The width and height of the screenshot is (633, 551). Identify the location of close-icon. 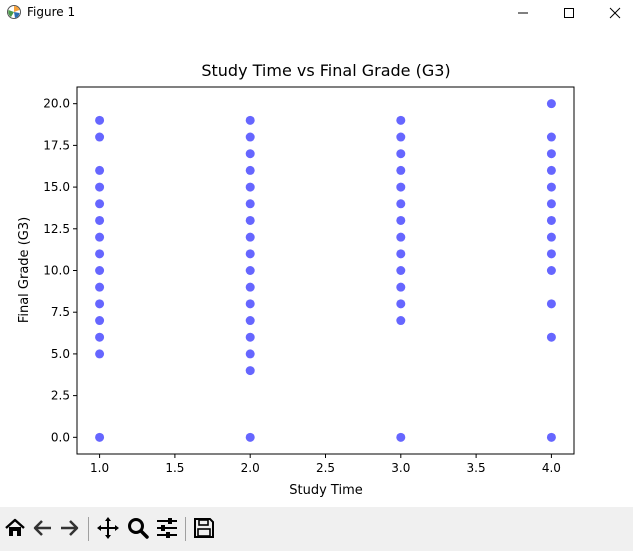
(615, 13).